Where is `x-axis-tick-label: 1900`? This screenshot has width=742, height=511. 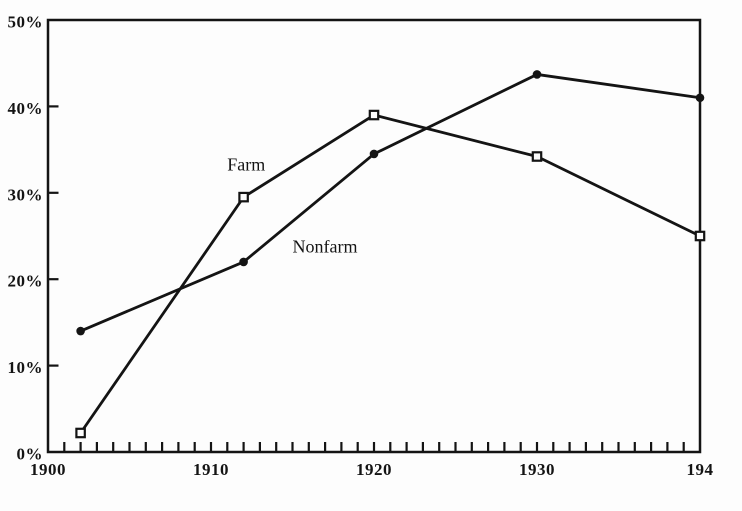
x-axis-tick-label: 1900 is located at coordinates (48, 469).